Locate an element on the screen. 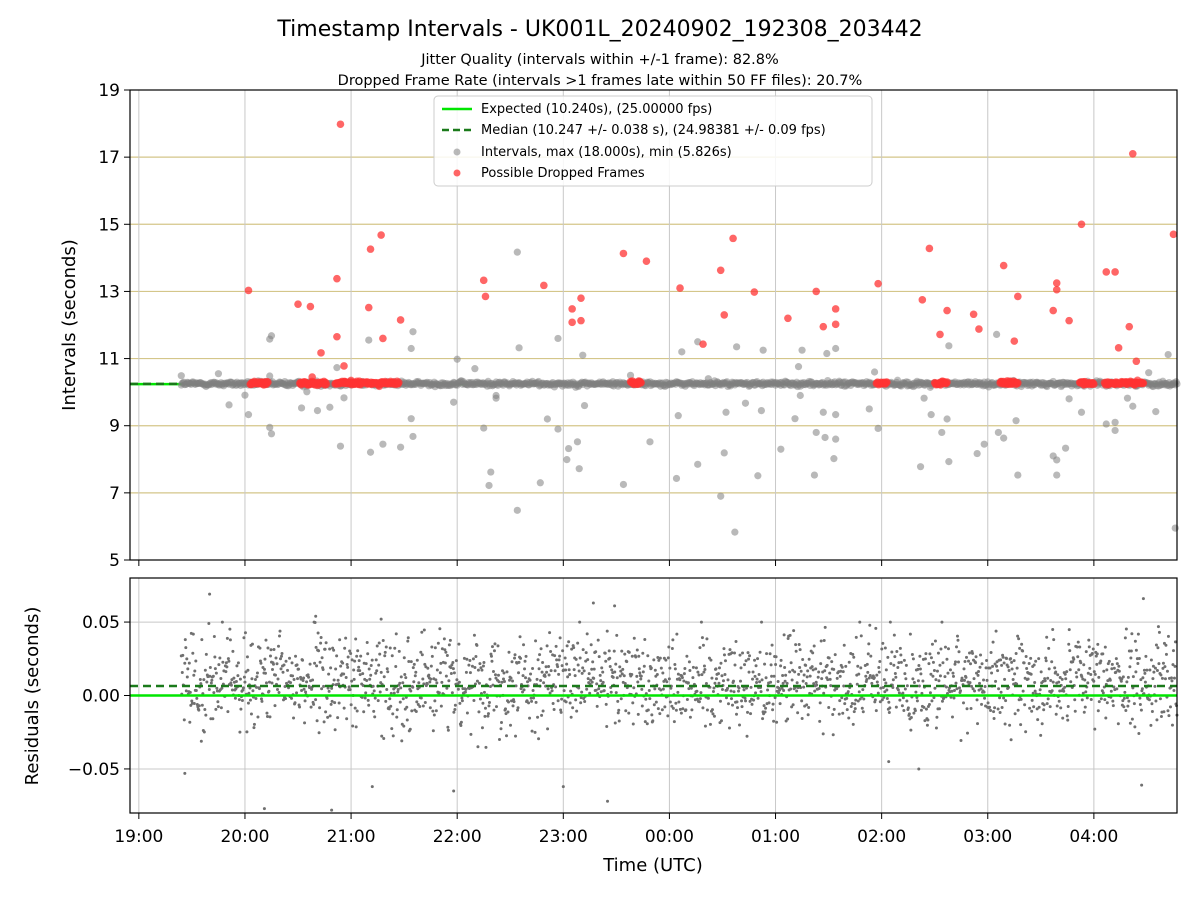  x-tick-label: 00:00 is located at coordinates (669, 837).